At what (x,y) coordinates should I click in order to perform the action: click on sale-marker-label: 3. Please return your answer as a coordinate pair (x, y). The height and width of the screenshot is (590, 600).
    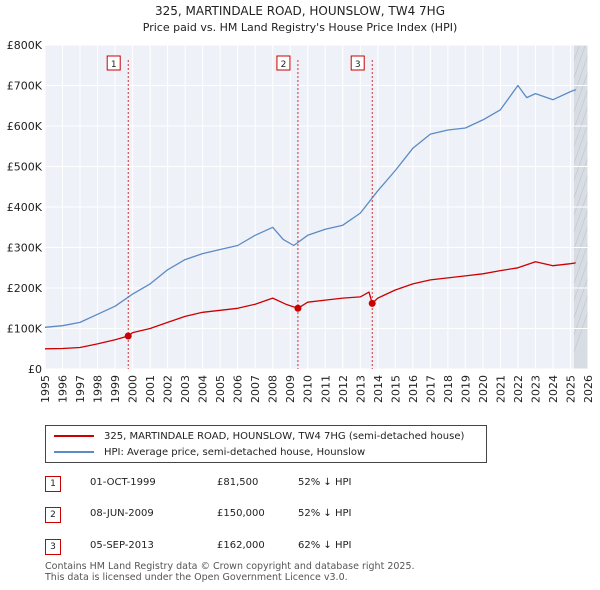
    Looking at the image, I should click on (358, 65).